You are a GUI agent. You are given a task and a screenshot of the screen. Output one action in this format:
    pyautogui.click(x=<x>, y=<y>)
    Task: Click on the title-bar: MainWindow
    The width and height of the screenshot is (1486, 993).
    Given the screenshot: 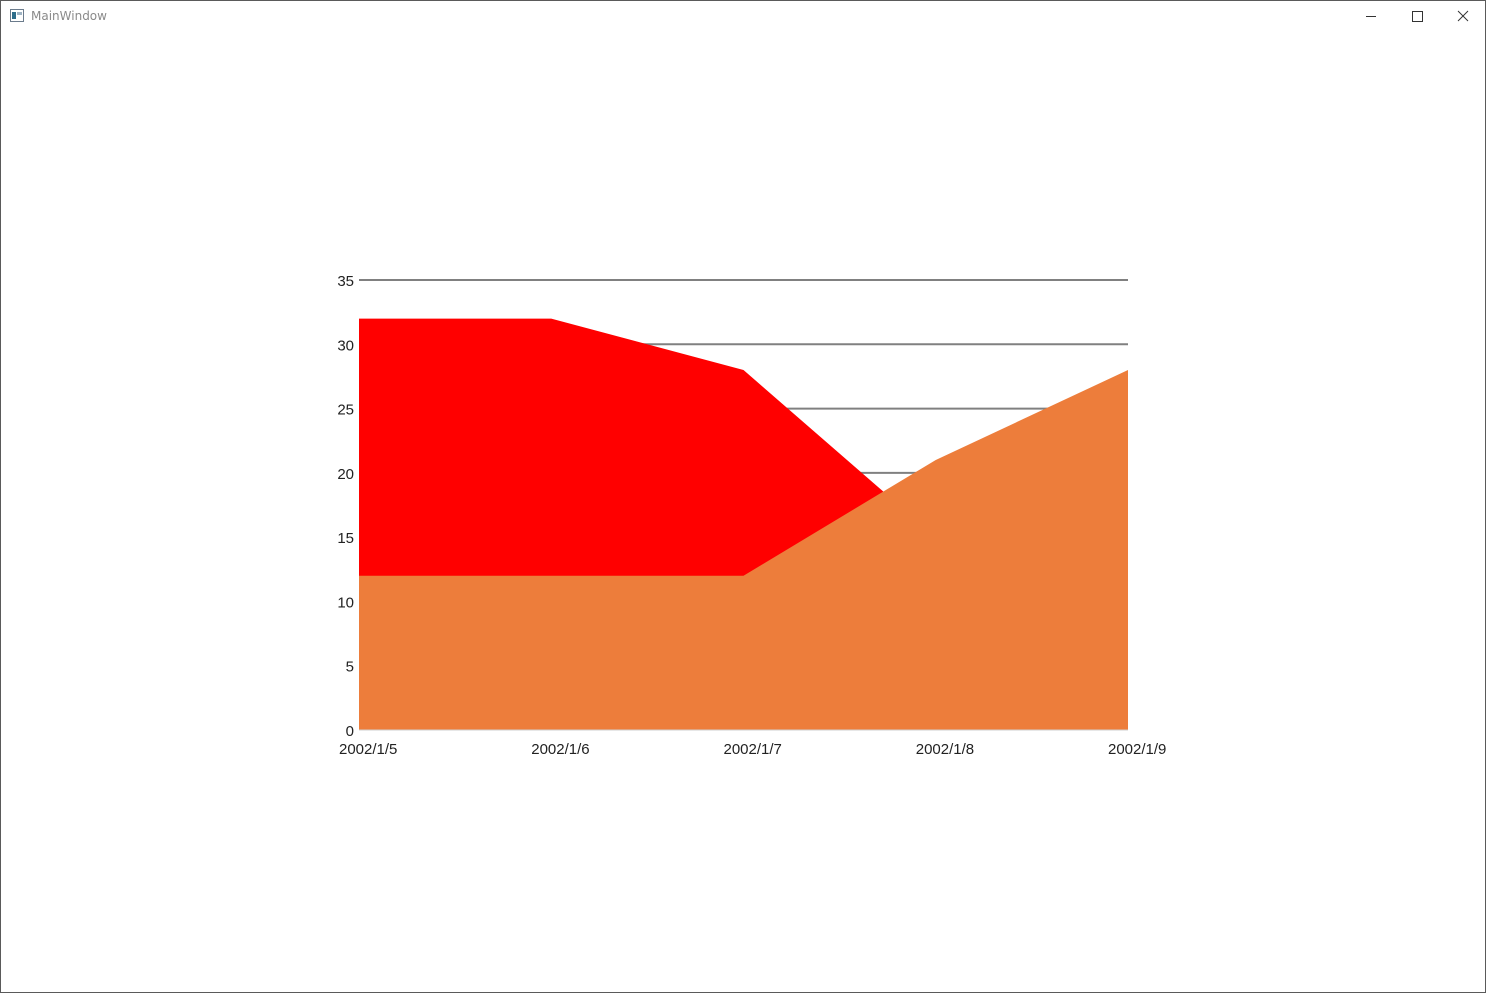 What is the action you would take?
    pyautogui.click(x=743, y=16)
    